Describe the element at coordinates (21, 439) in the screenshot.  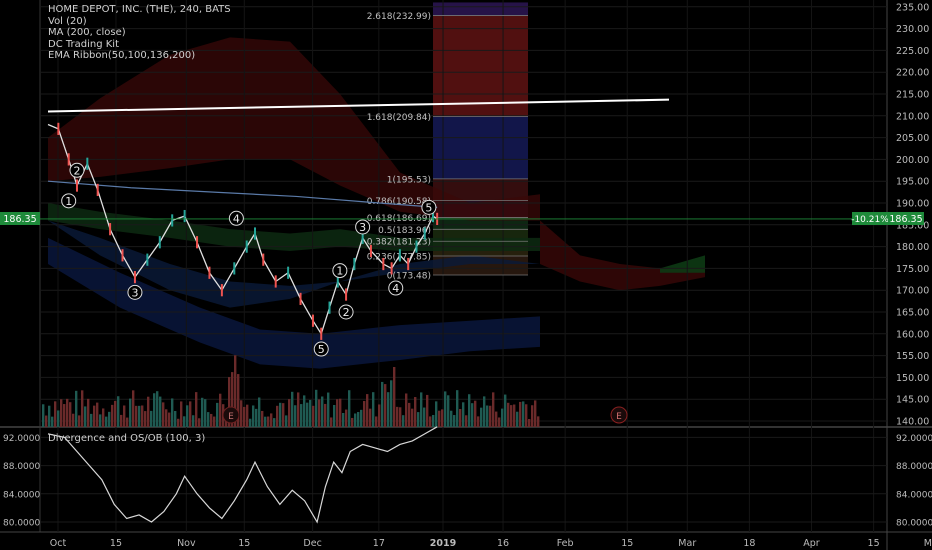
I see `osc-y-tick-left-3: 92.0000` at that location.